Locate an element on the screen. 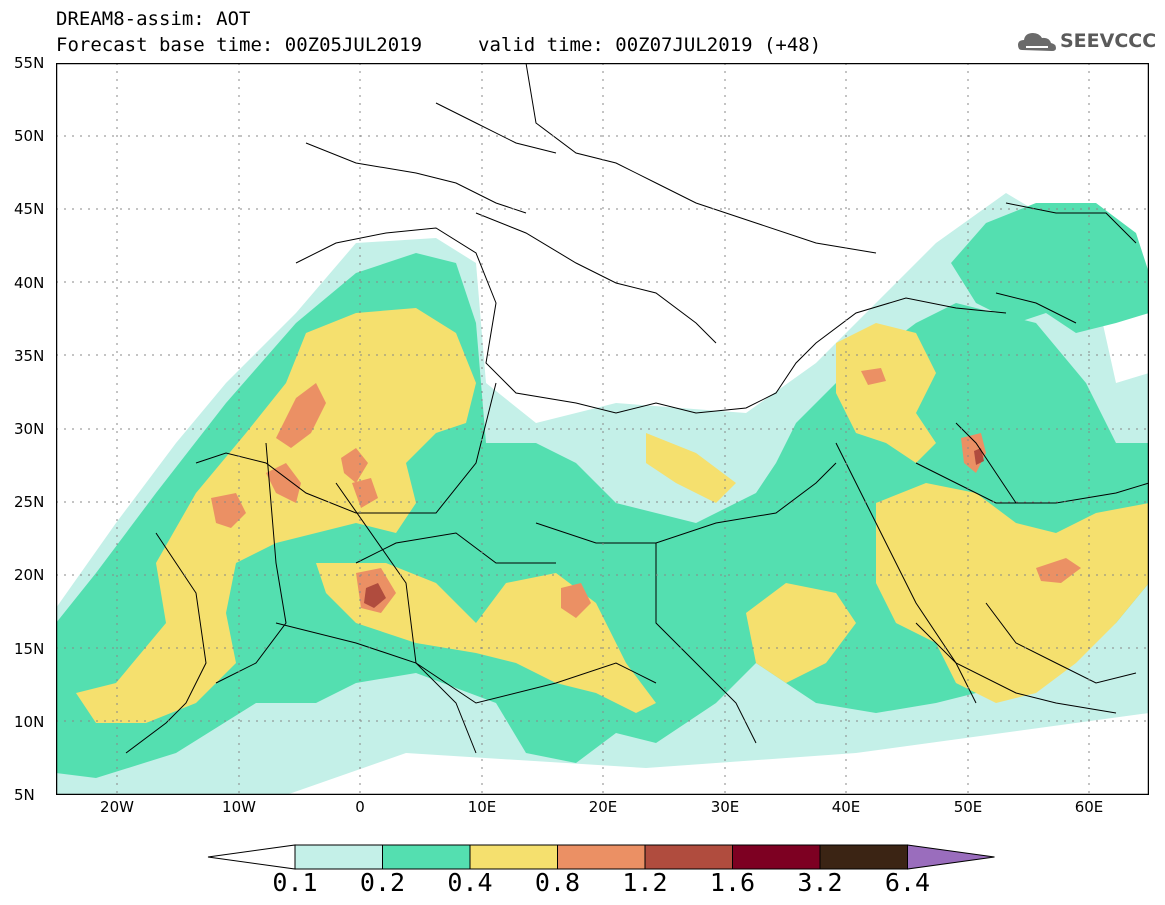 The image size is (1165, 905). map-title: DREAM8-assim: AOT is located at coordinates (153, 19).